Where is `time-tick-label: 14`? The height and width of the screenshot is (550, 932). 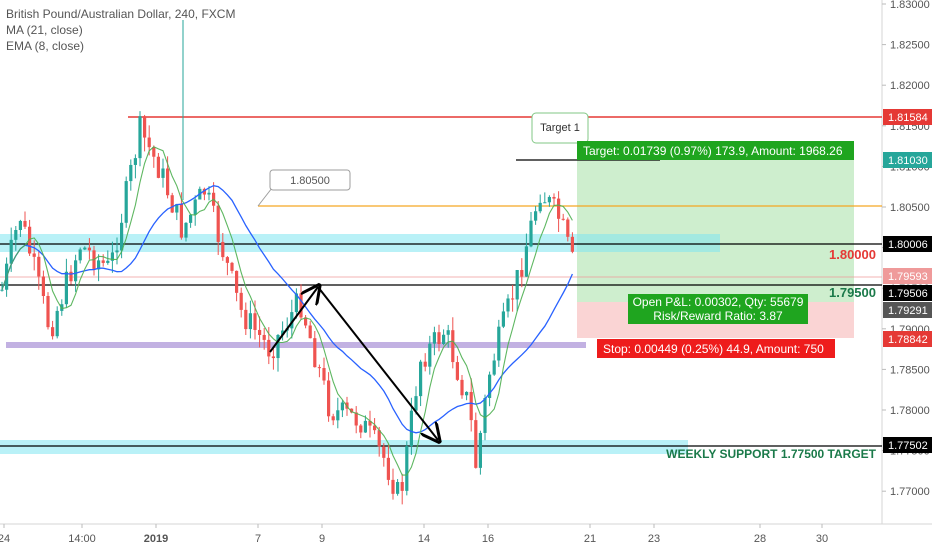 time-tick-label: 14 is located at coordinates (424, 539).